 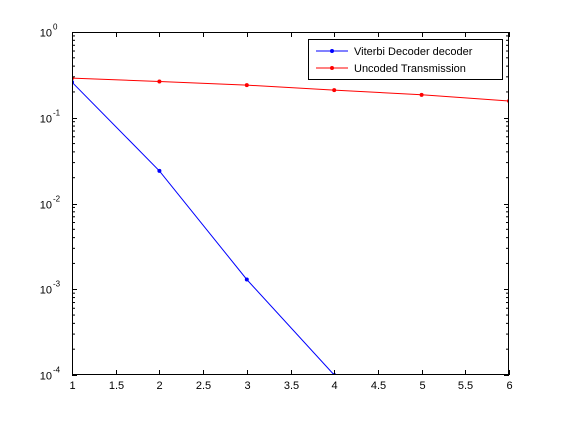 What do you see at coordinates (509, 386) in the screenshot?
I see `x-tick-label: 6` at bounding box center [509, 386].